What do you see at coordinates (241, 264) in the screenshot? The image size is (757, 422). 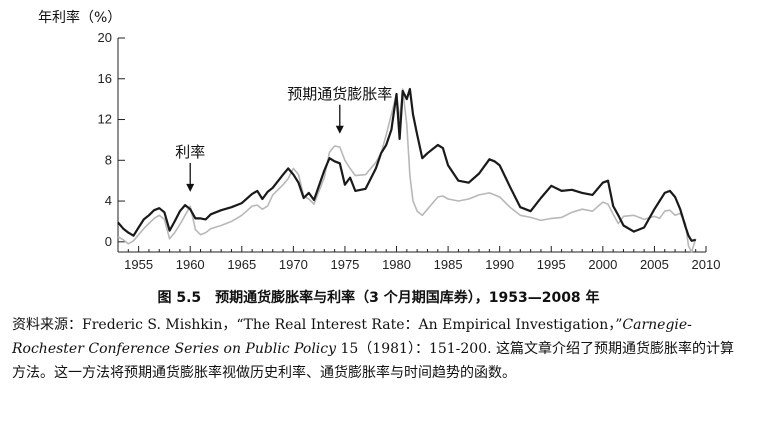 I see `x-tick-label: 1965` at bounding box center [241, 264].